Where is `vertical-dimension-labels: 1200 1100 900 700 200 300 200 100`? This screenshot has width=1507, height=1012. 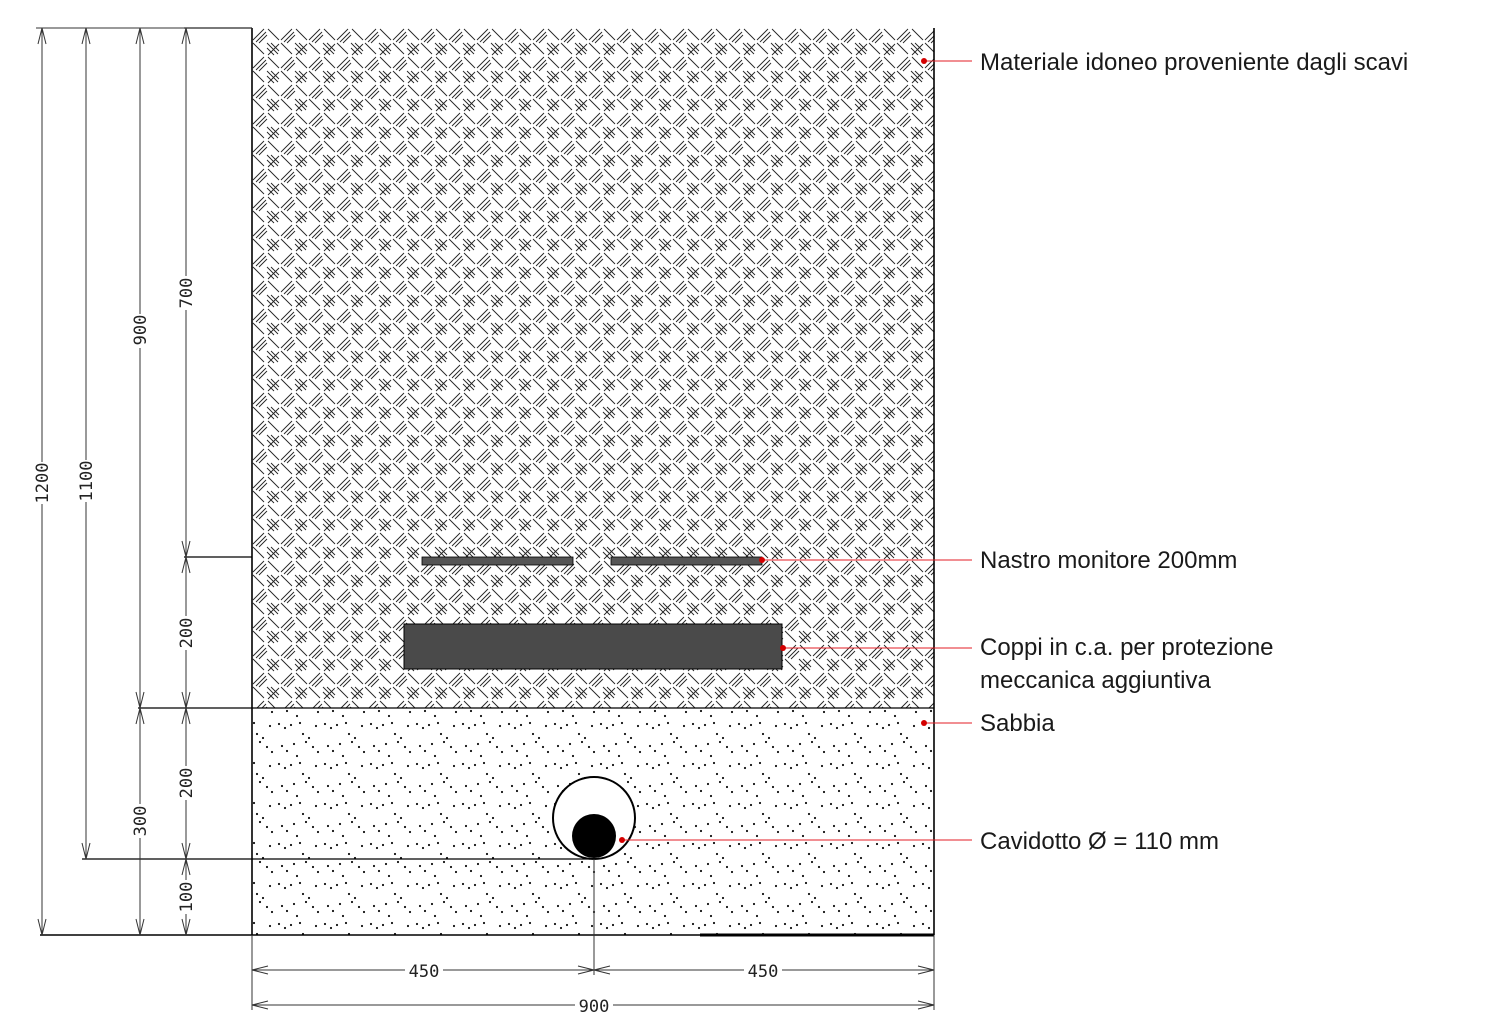
vertical-dimension-labels: 1200 1100 900 700 200 300 200 100 is located at coordinates (115, 595).